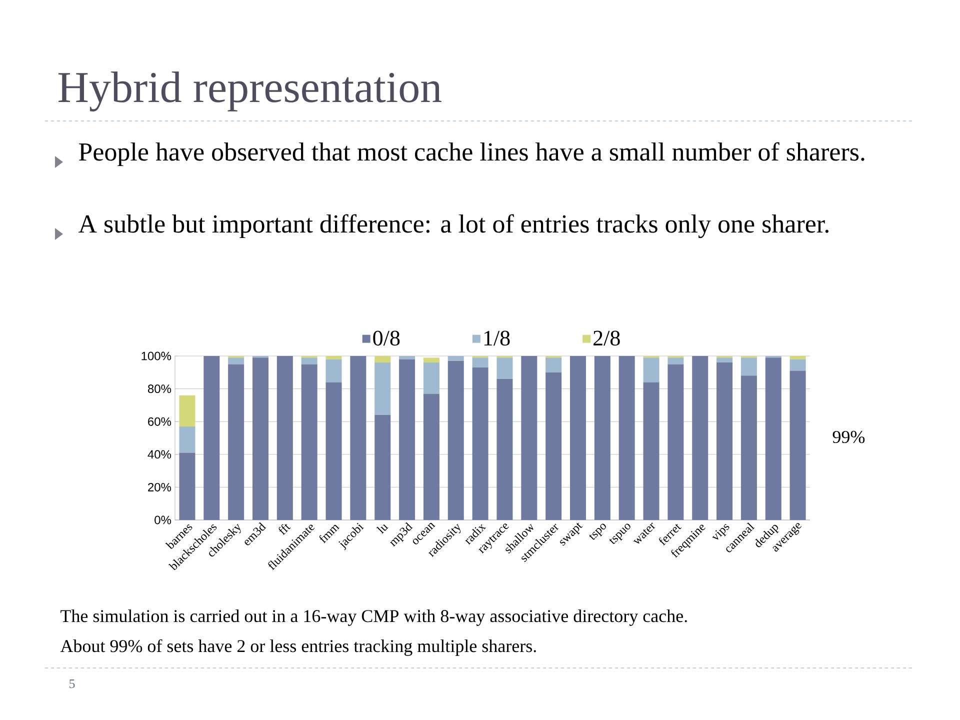  What do you see at coordinates (597, 532) in the screenshot?
I see `x-tick-label: tspo` at bounding box center [597, 532].